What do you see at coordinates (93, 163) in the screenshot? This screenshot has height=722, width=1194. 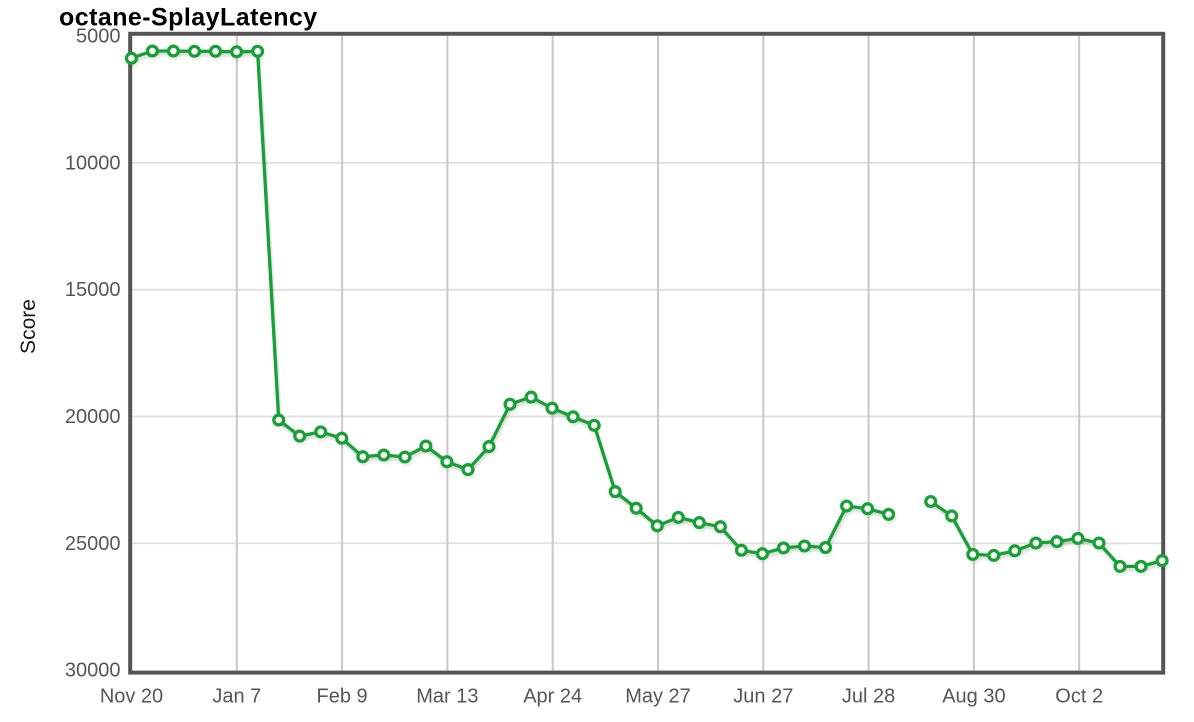 I see `svg-text: 10000` at bounding box center [93, 163].